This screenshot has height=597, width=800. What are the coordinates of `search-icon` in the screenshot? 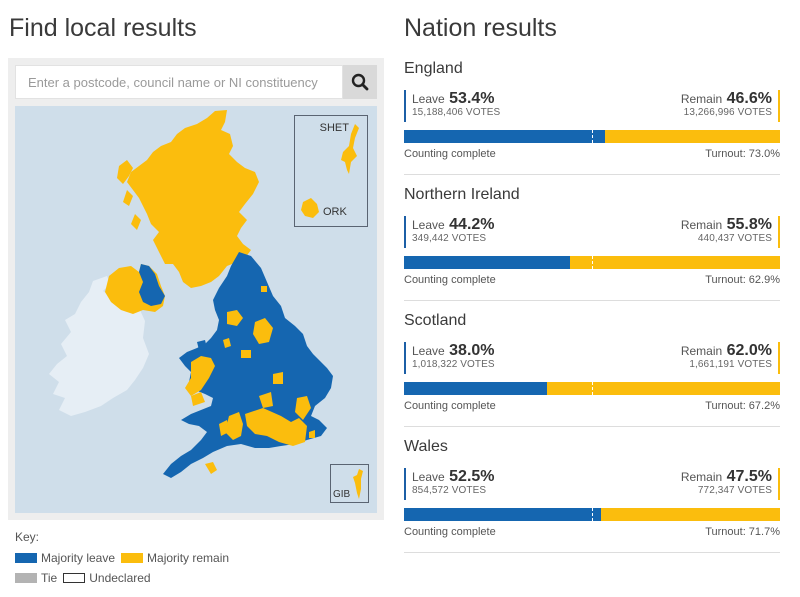 It's located at (360, 82).